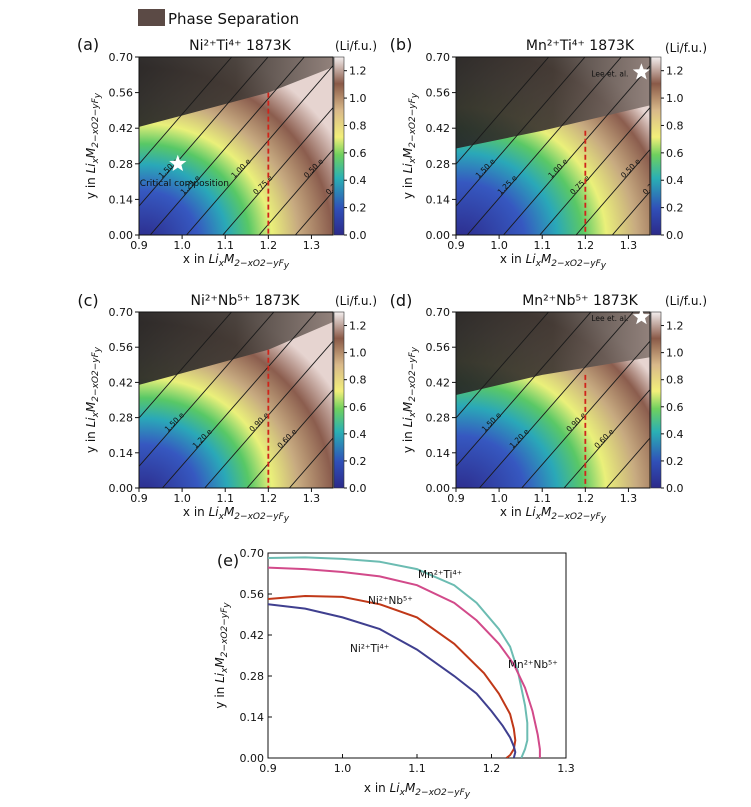 The image size is (751, 807). Describe the element at coordinates (151, 17) in the screenshot. I see `phase-separation-swatch` at that location.